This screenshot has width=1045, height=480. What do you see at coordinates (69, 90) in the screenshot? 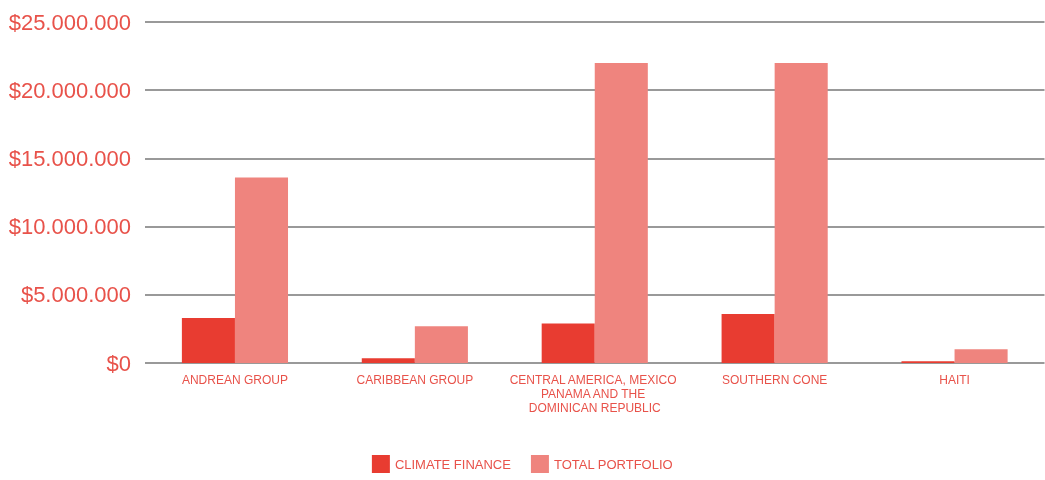
I see `y-tick-label: $20.000.000` at bounding box center [69, 90].